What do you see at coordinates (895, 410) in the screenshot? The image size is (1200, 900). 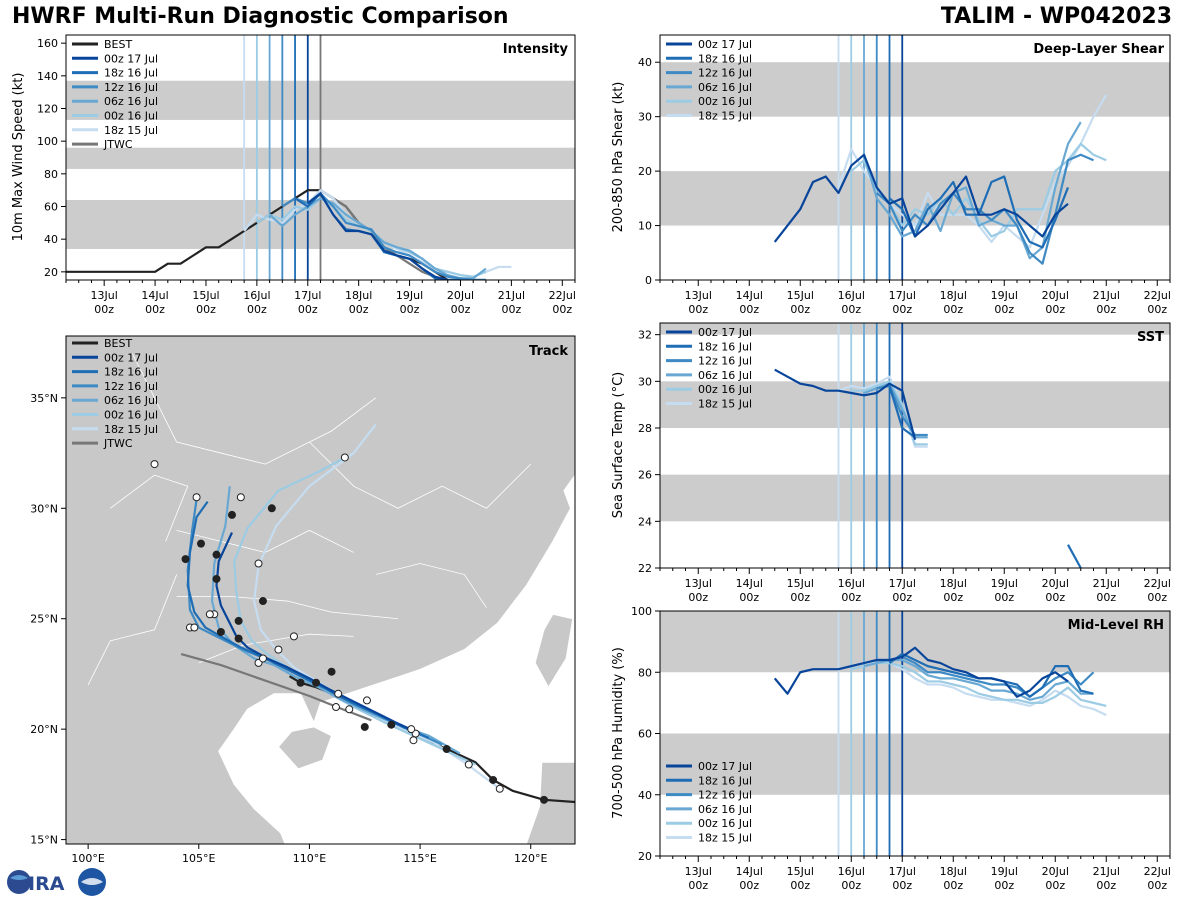 I see `series-line-06z-16-jul` at bounding box center [895, 410].